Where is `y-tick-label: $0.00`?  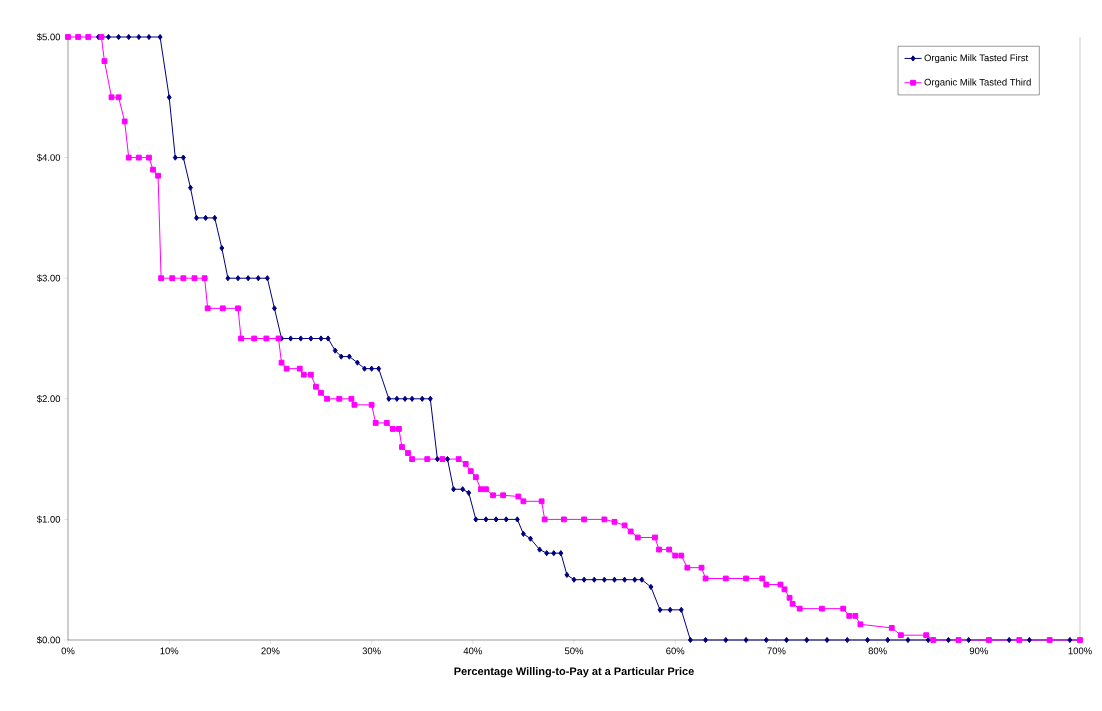
y-tick-label: $0.00 is located at coordinates (48, 640).